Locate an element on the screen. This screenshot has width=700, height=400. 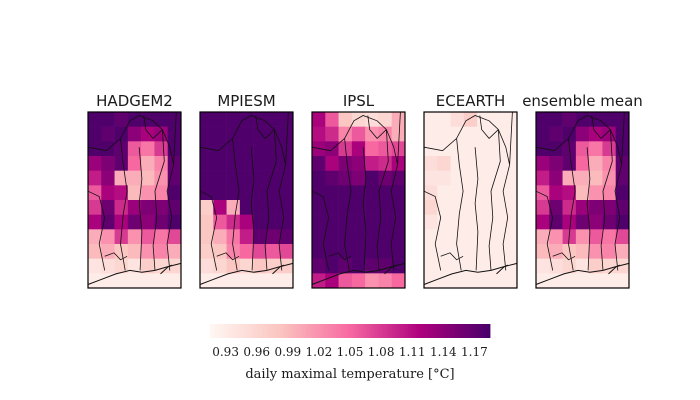
lagoon-line is located at coordinates (614, 269).